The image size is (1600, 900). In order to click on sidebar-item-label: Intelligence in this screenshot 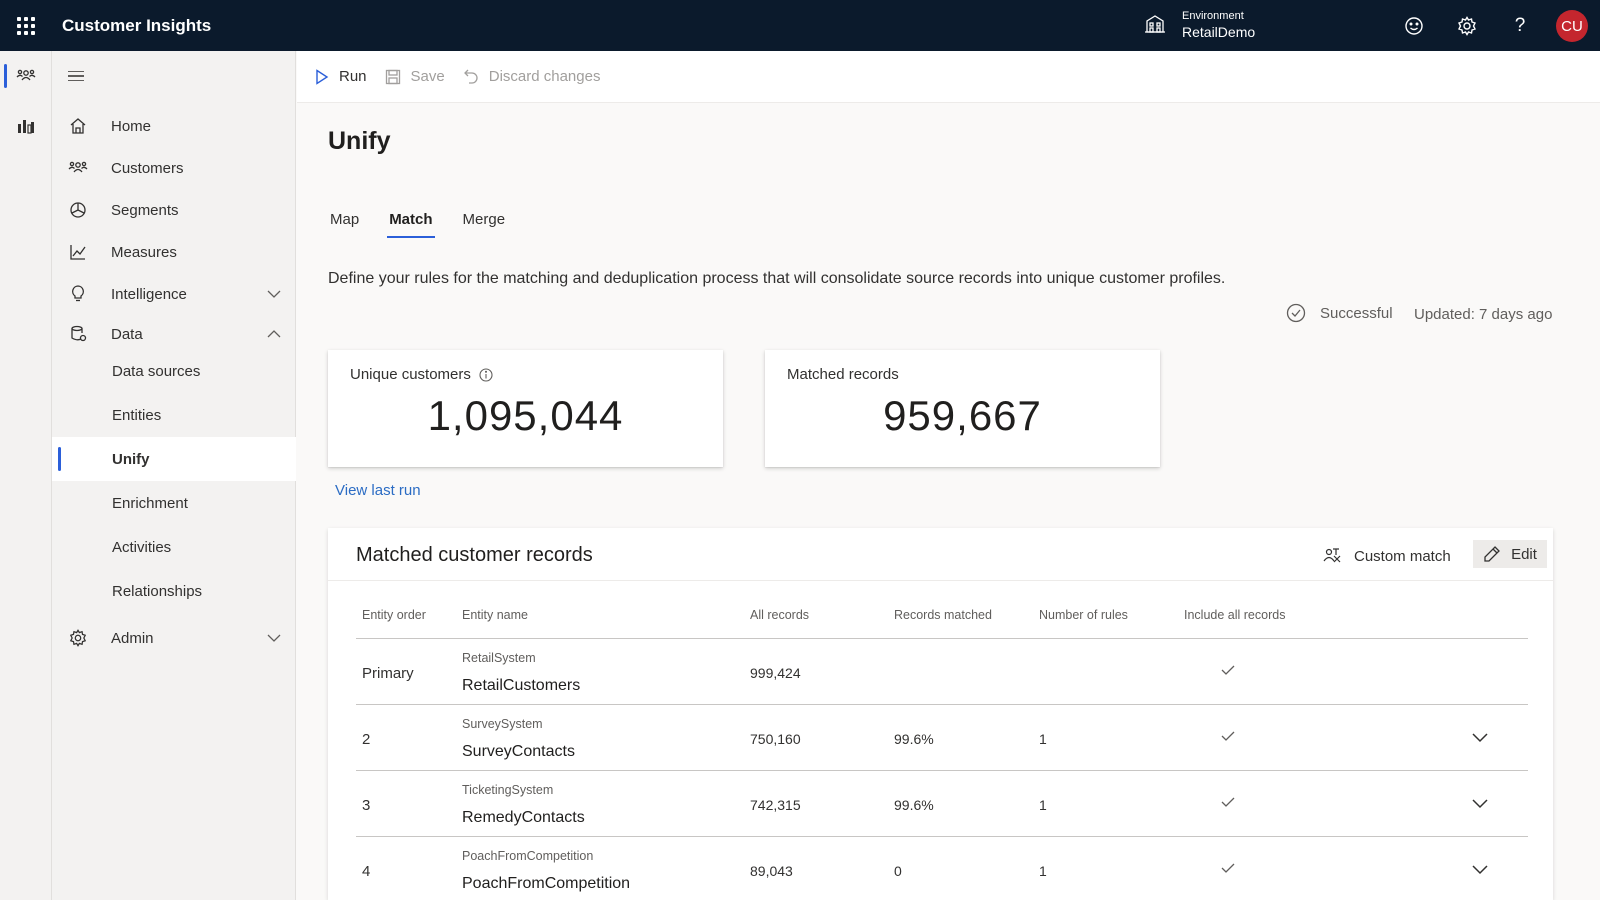, I will do `click(149, 294)`.